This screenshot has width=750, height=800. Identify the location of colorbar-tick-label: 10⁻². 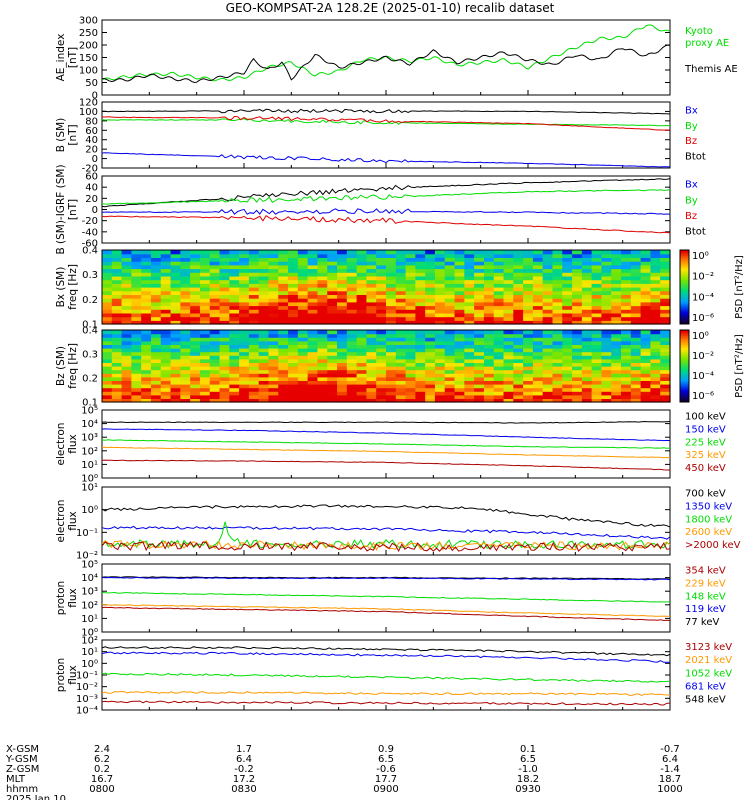
(703, 277).